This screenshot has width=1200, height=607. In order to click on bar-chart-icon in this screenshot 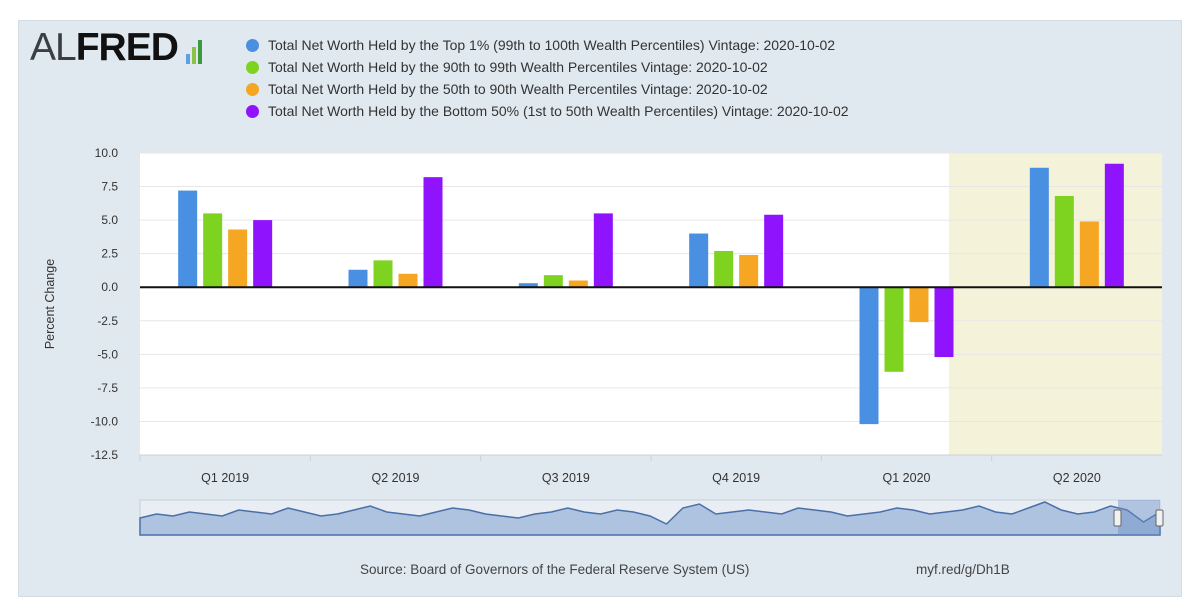, I will do `click(194, 52)`.